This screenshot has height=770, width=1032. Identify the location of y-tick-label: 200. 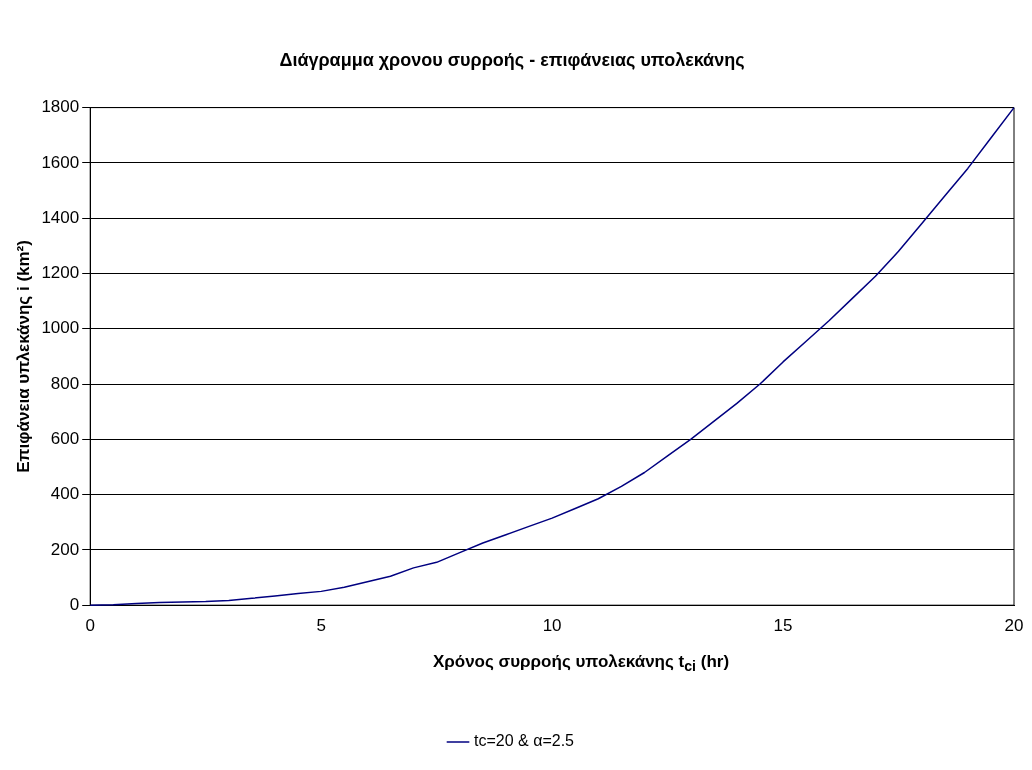
(65, 549).